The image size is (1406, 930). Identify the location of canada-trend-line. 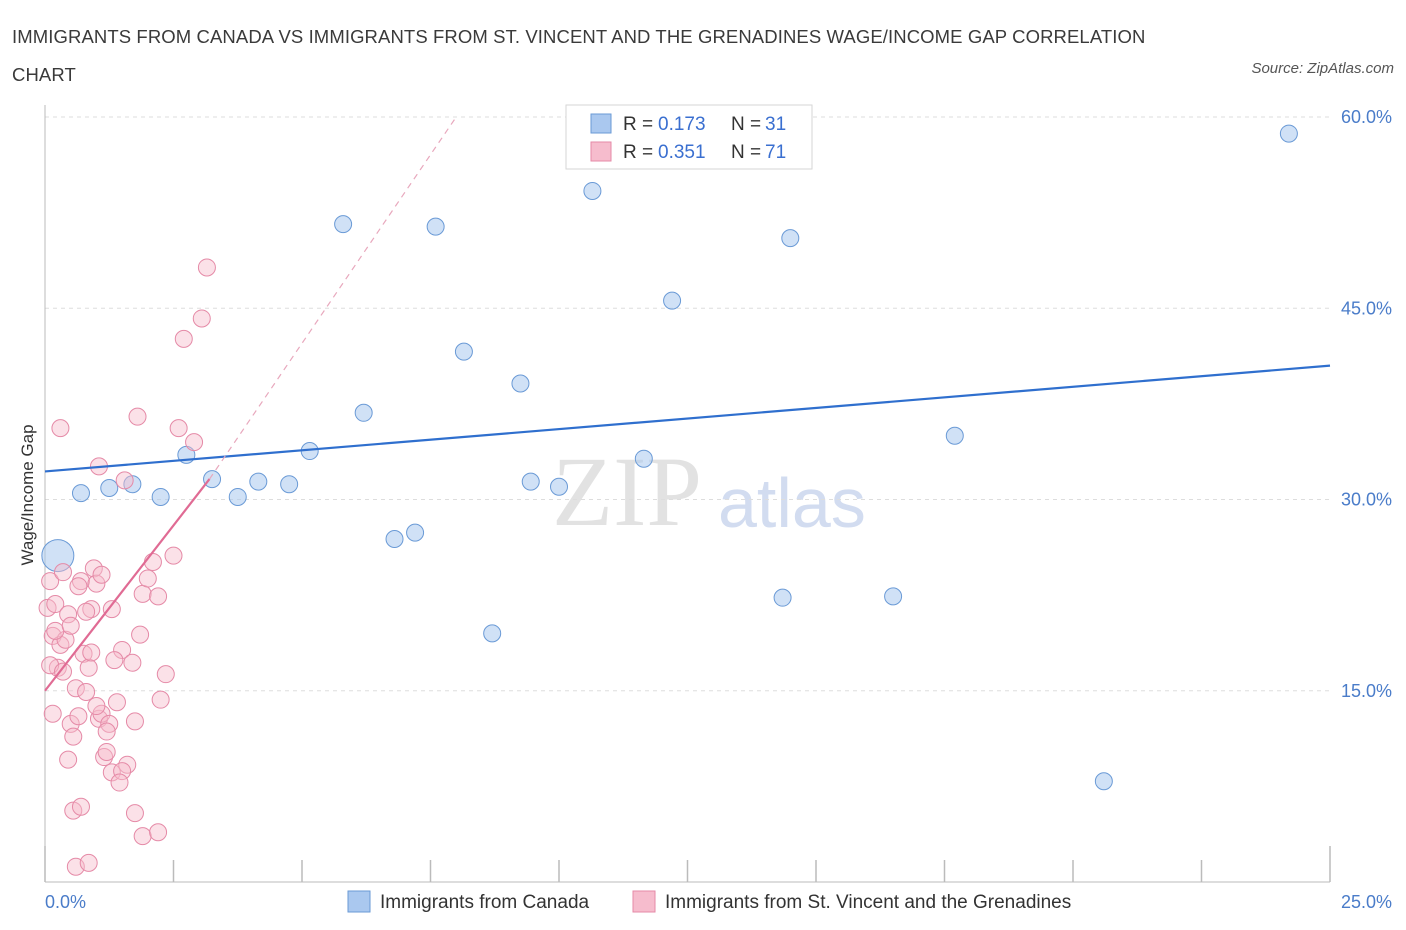
(687, 418).